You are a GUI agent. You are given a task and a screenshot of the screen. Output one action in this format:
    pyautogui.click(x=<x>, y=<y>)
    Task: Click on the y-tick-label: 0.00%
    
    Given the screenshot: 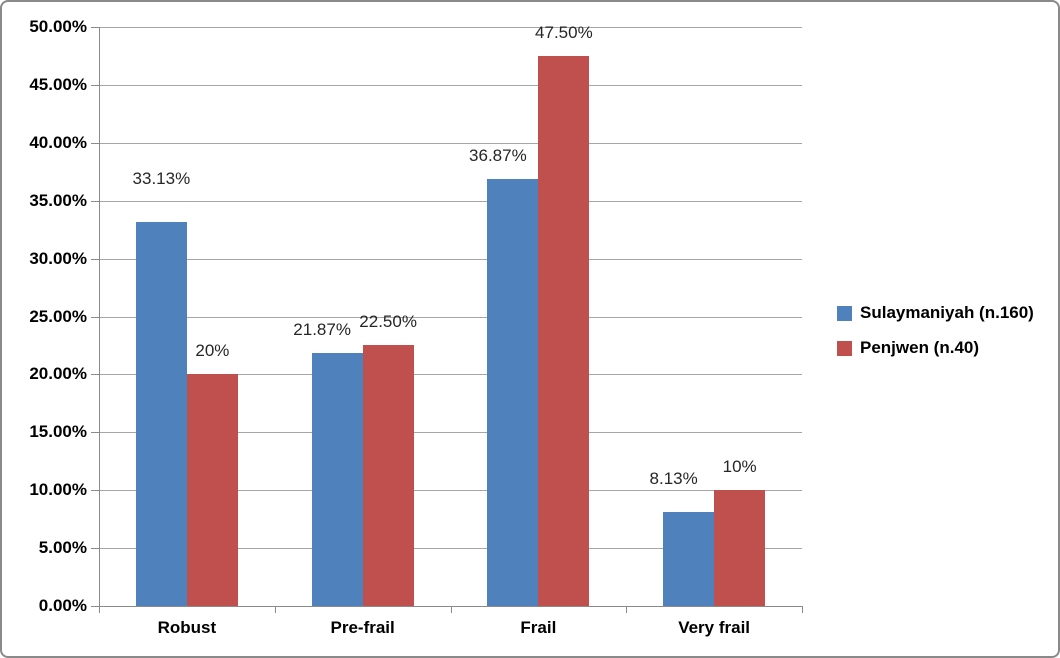 What is the action you would take?
    pyautogui.click(x=62, y=605)
    